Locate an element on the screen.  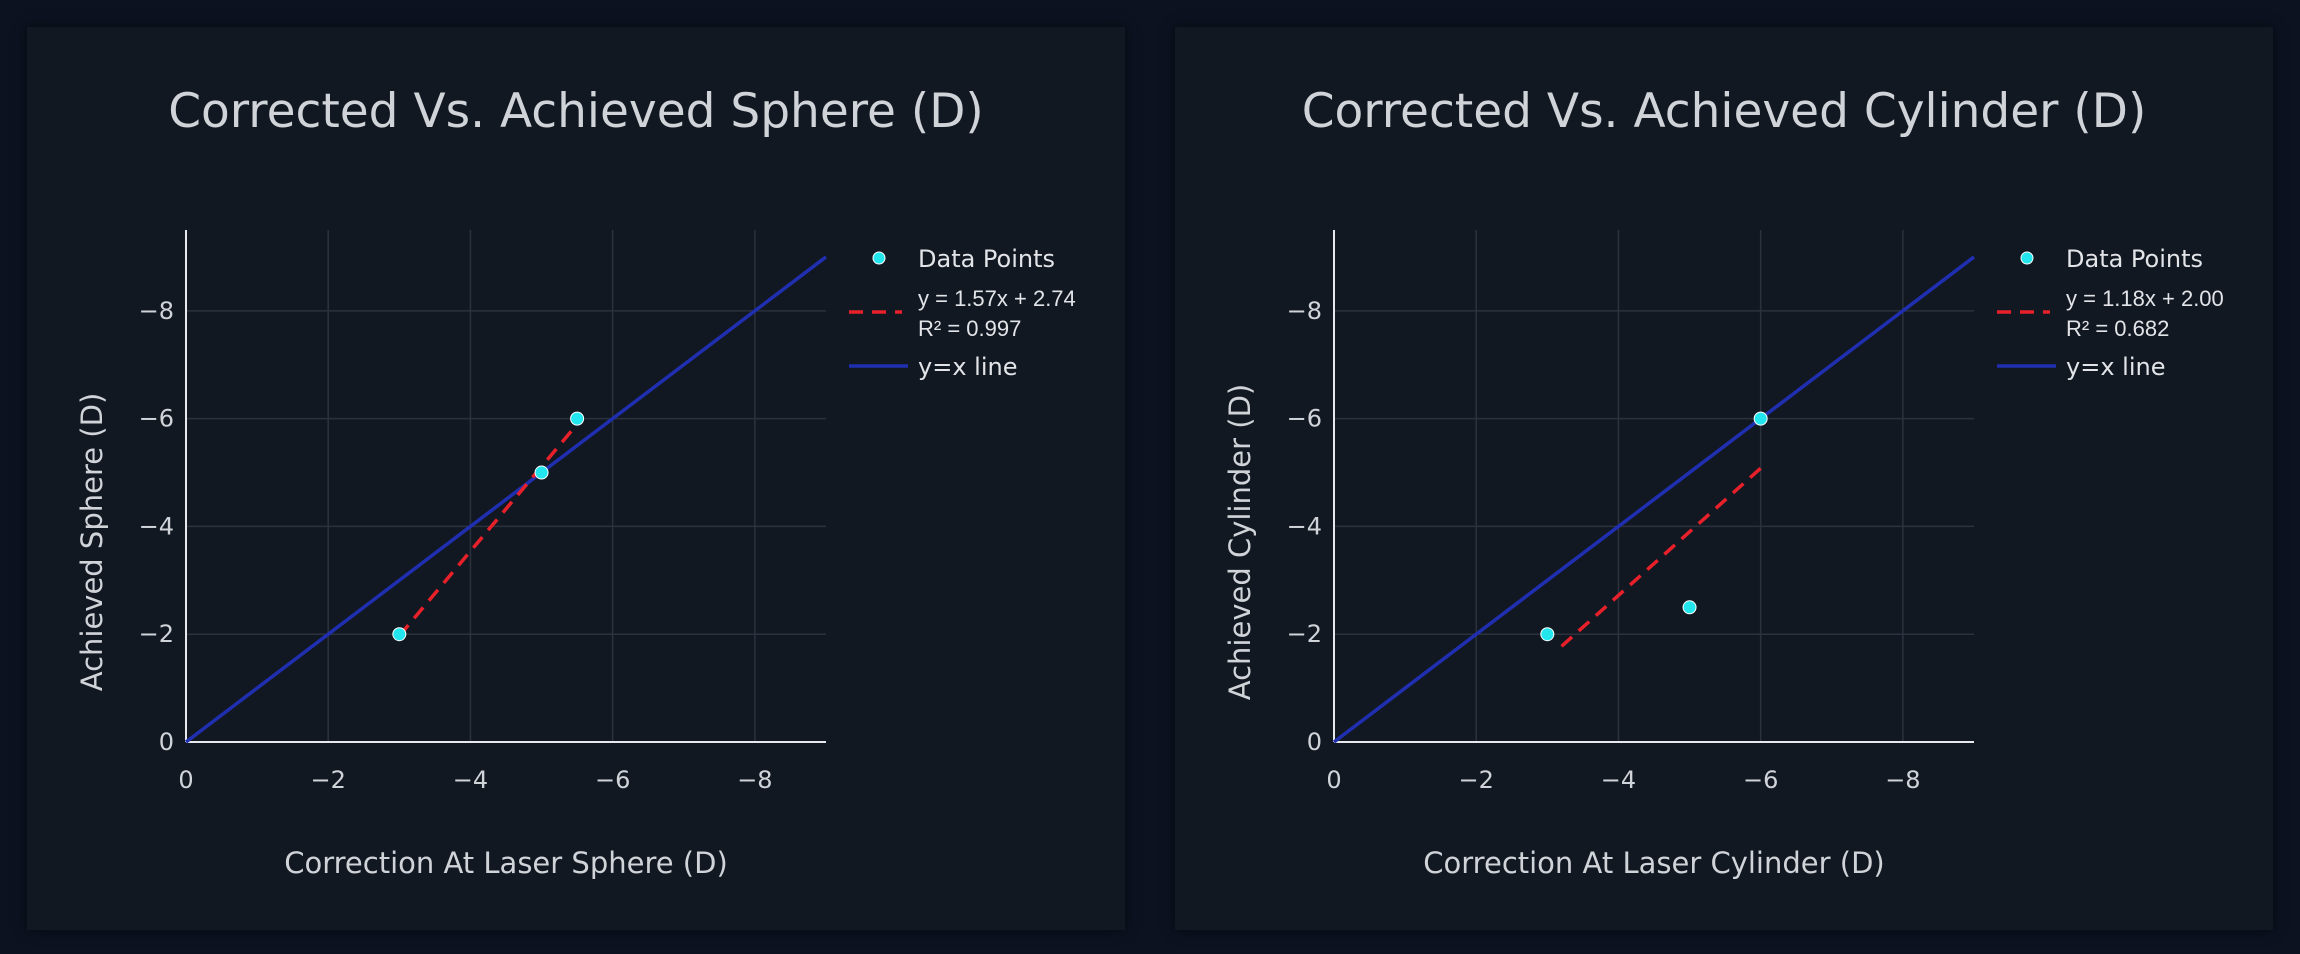
chart-title: Corrected Vs. Achieved Sphere (D) is located at coordinates (576, 111).